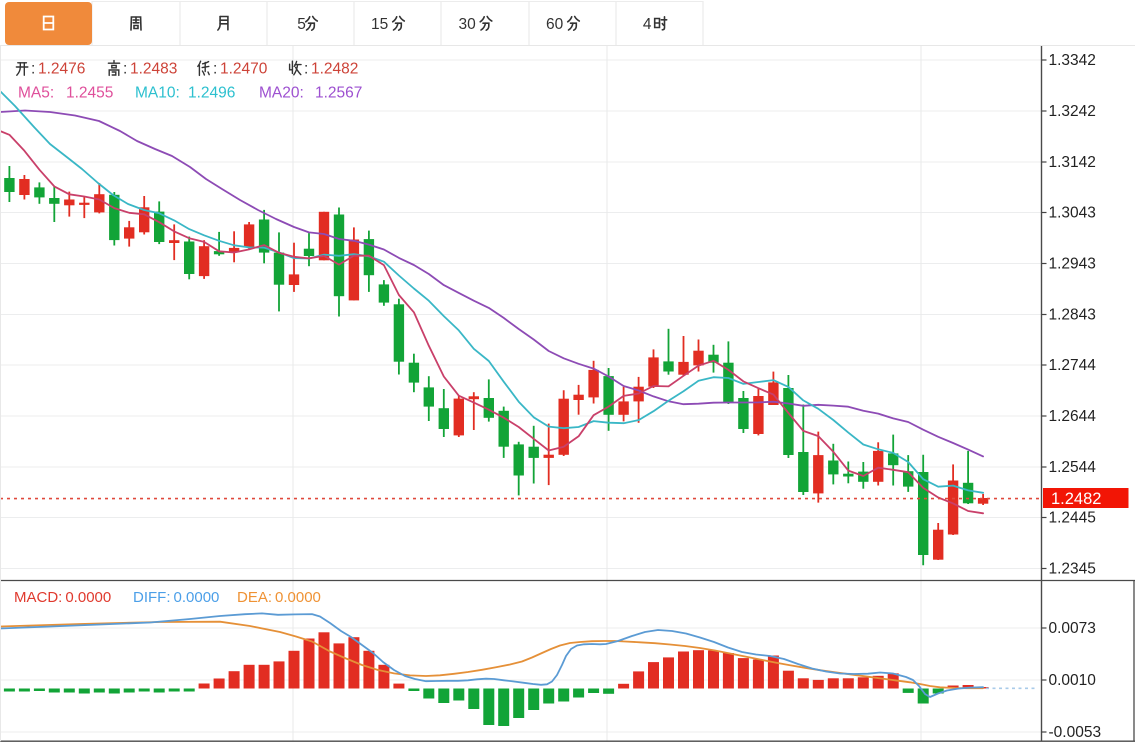 This screenshot has height=749, width=1135. I want to click on svg-text: 1.2345, so click(1072, 569).